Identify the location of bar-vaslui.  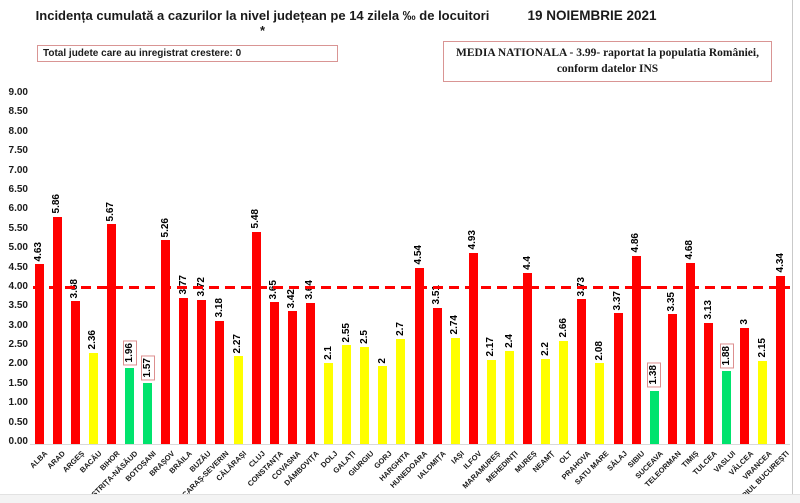
(727, 407).